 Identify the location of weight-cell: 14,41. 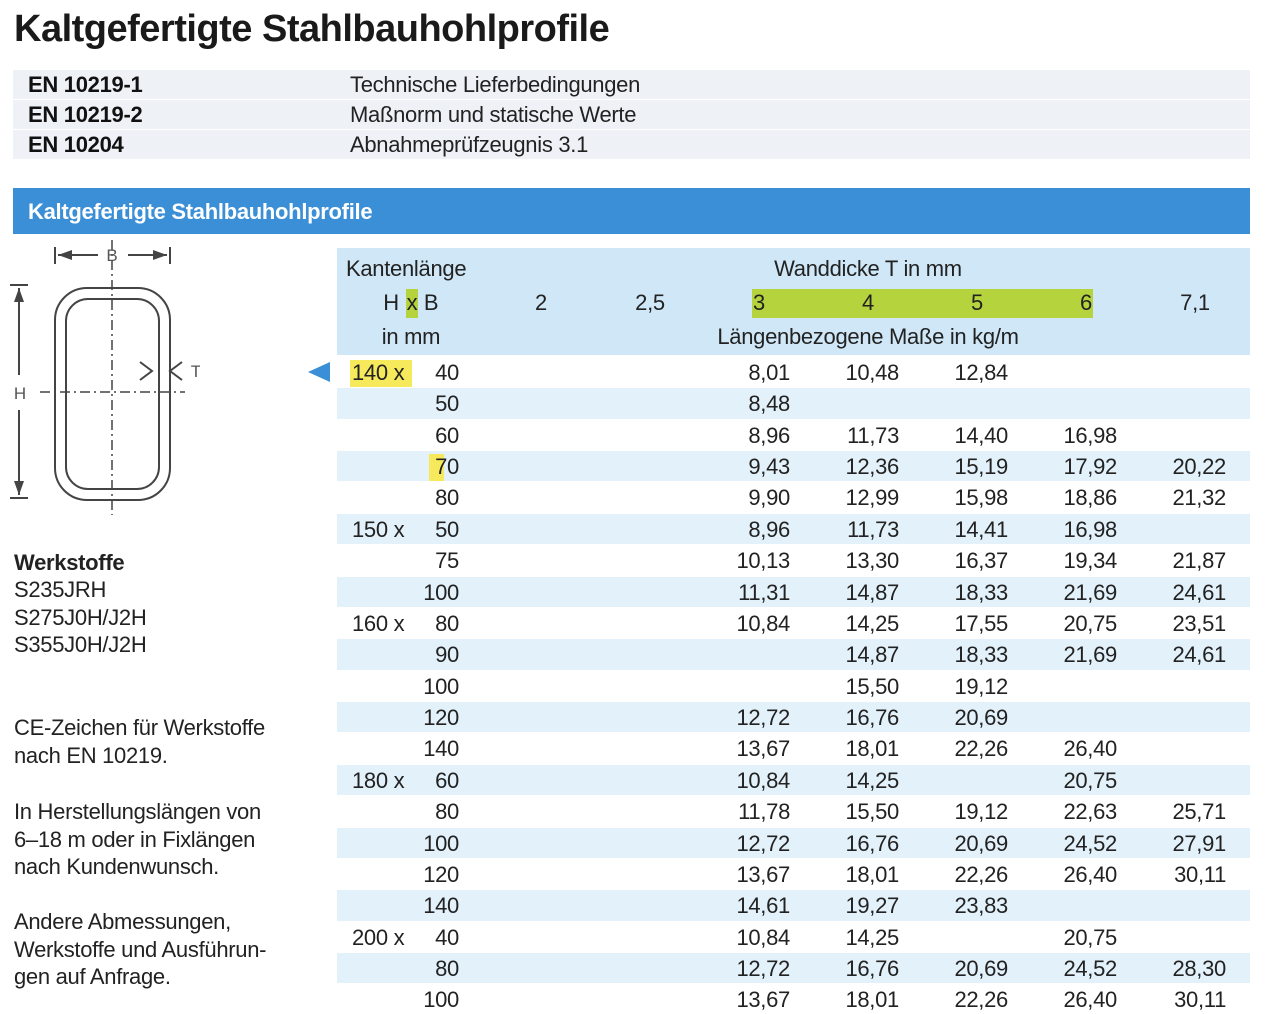
(981, 529).